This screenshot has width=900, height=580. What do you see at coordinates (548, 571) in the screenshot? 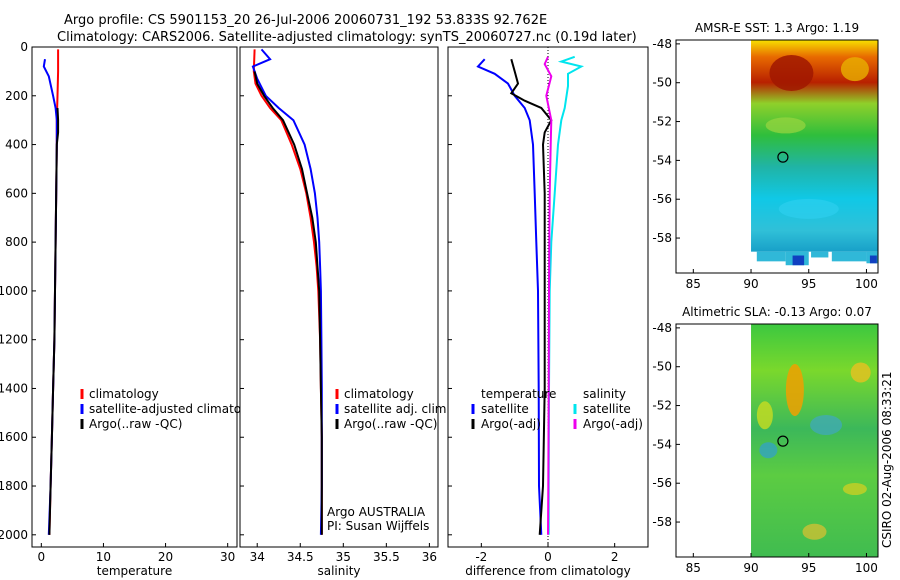
I see `x-axis-label: difference from climatology` at bounding box center [548, 571].